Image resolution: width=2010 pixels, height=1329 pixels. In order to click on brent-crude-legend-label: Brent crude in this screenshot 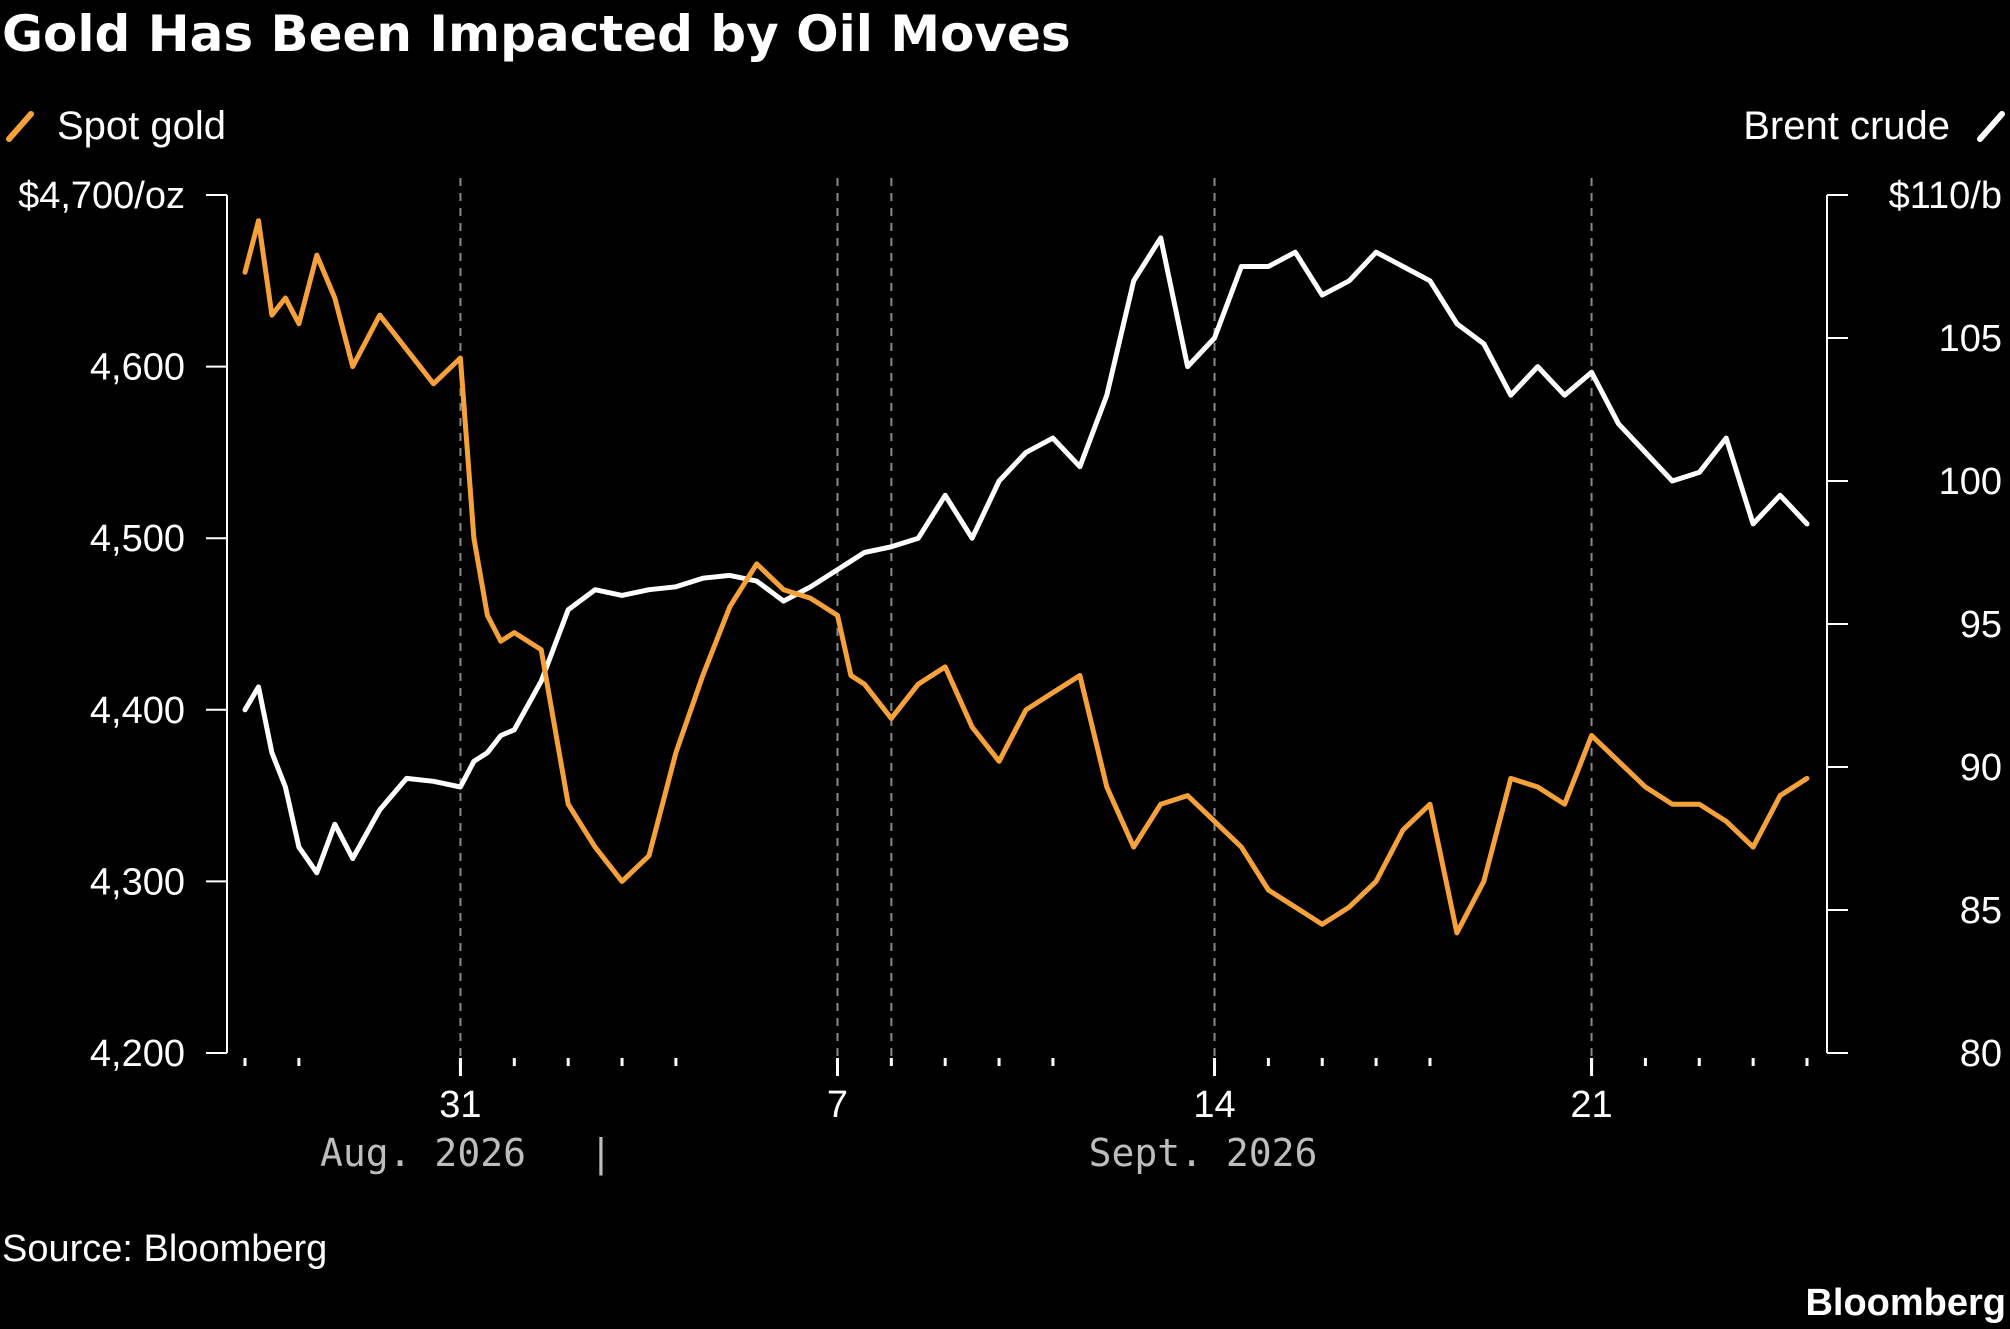, I will do `click(1846, 126)`.